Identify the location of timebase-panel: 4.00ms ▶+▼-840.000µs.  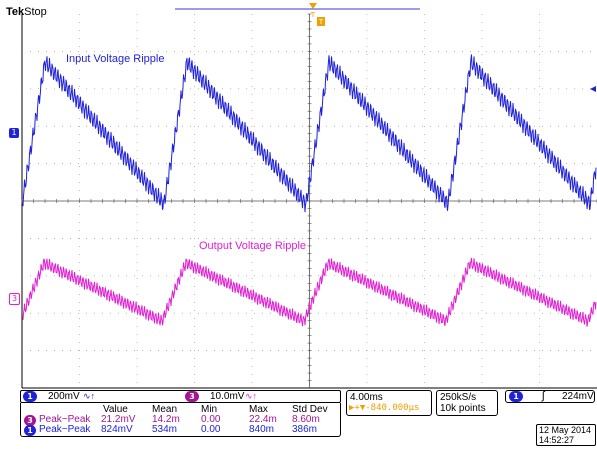
(389, 403).